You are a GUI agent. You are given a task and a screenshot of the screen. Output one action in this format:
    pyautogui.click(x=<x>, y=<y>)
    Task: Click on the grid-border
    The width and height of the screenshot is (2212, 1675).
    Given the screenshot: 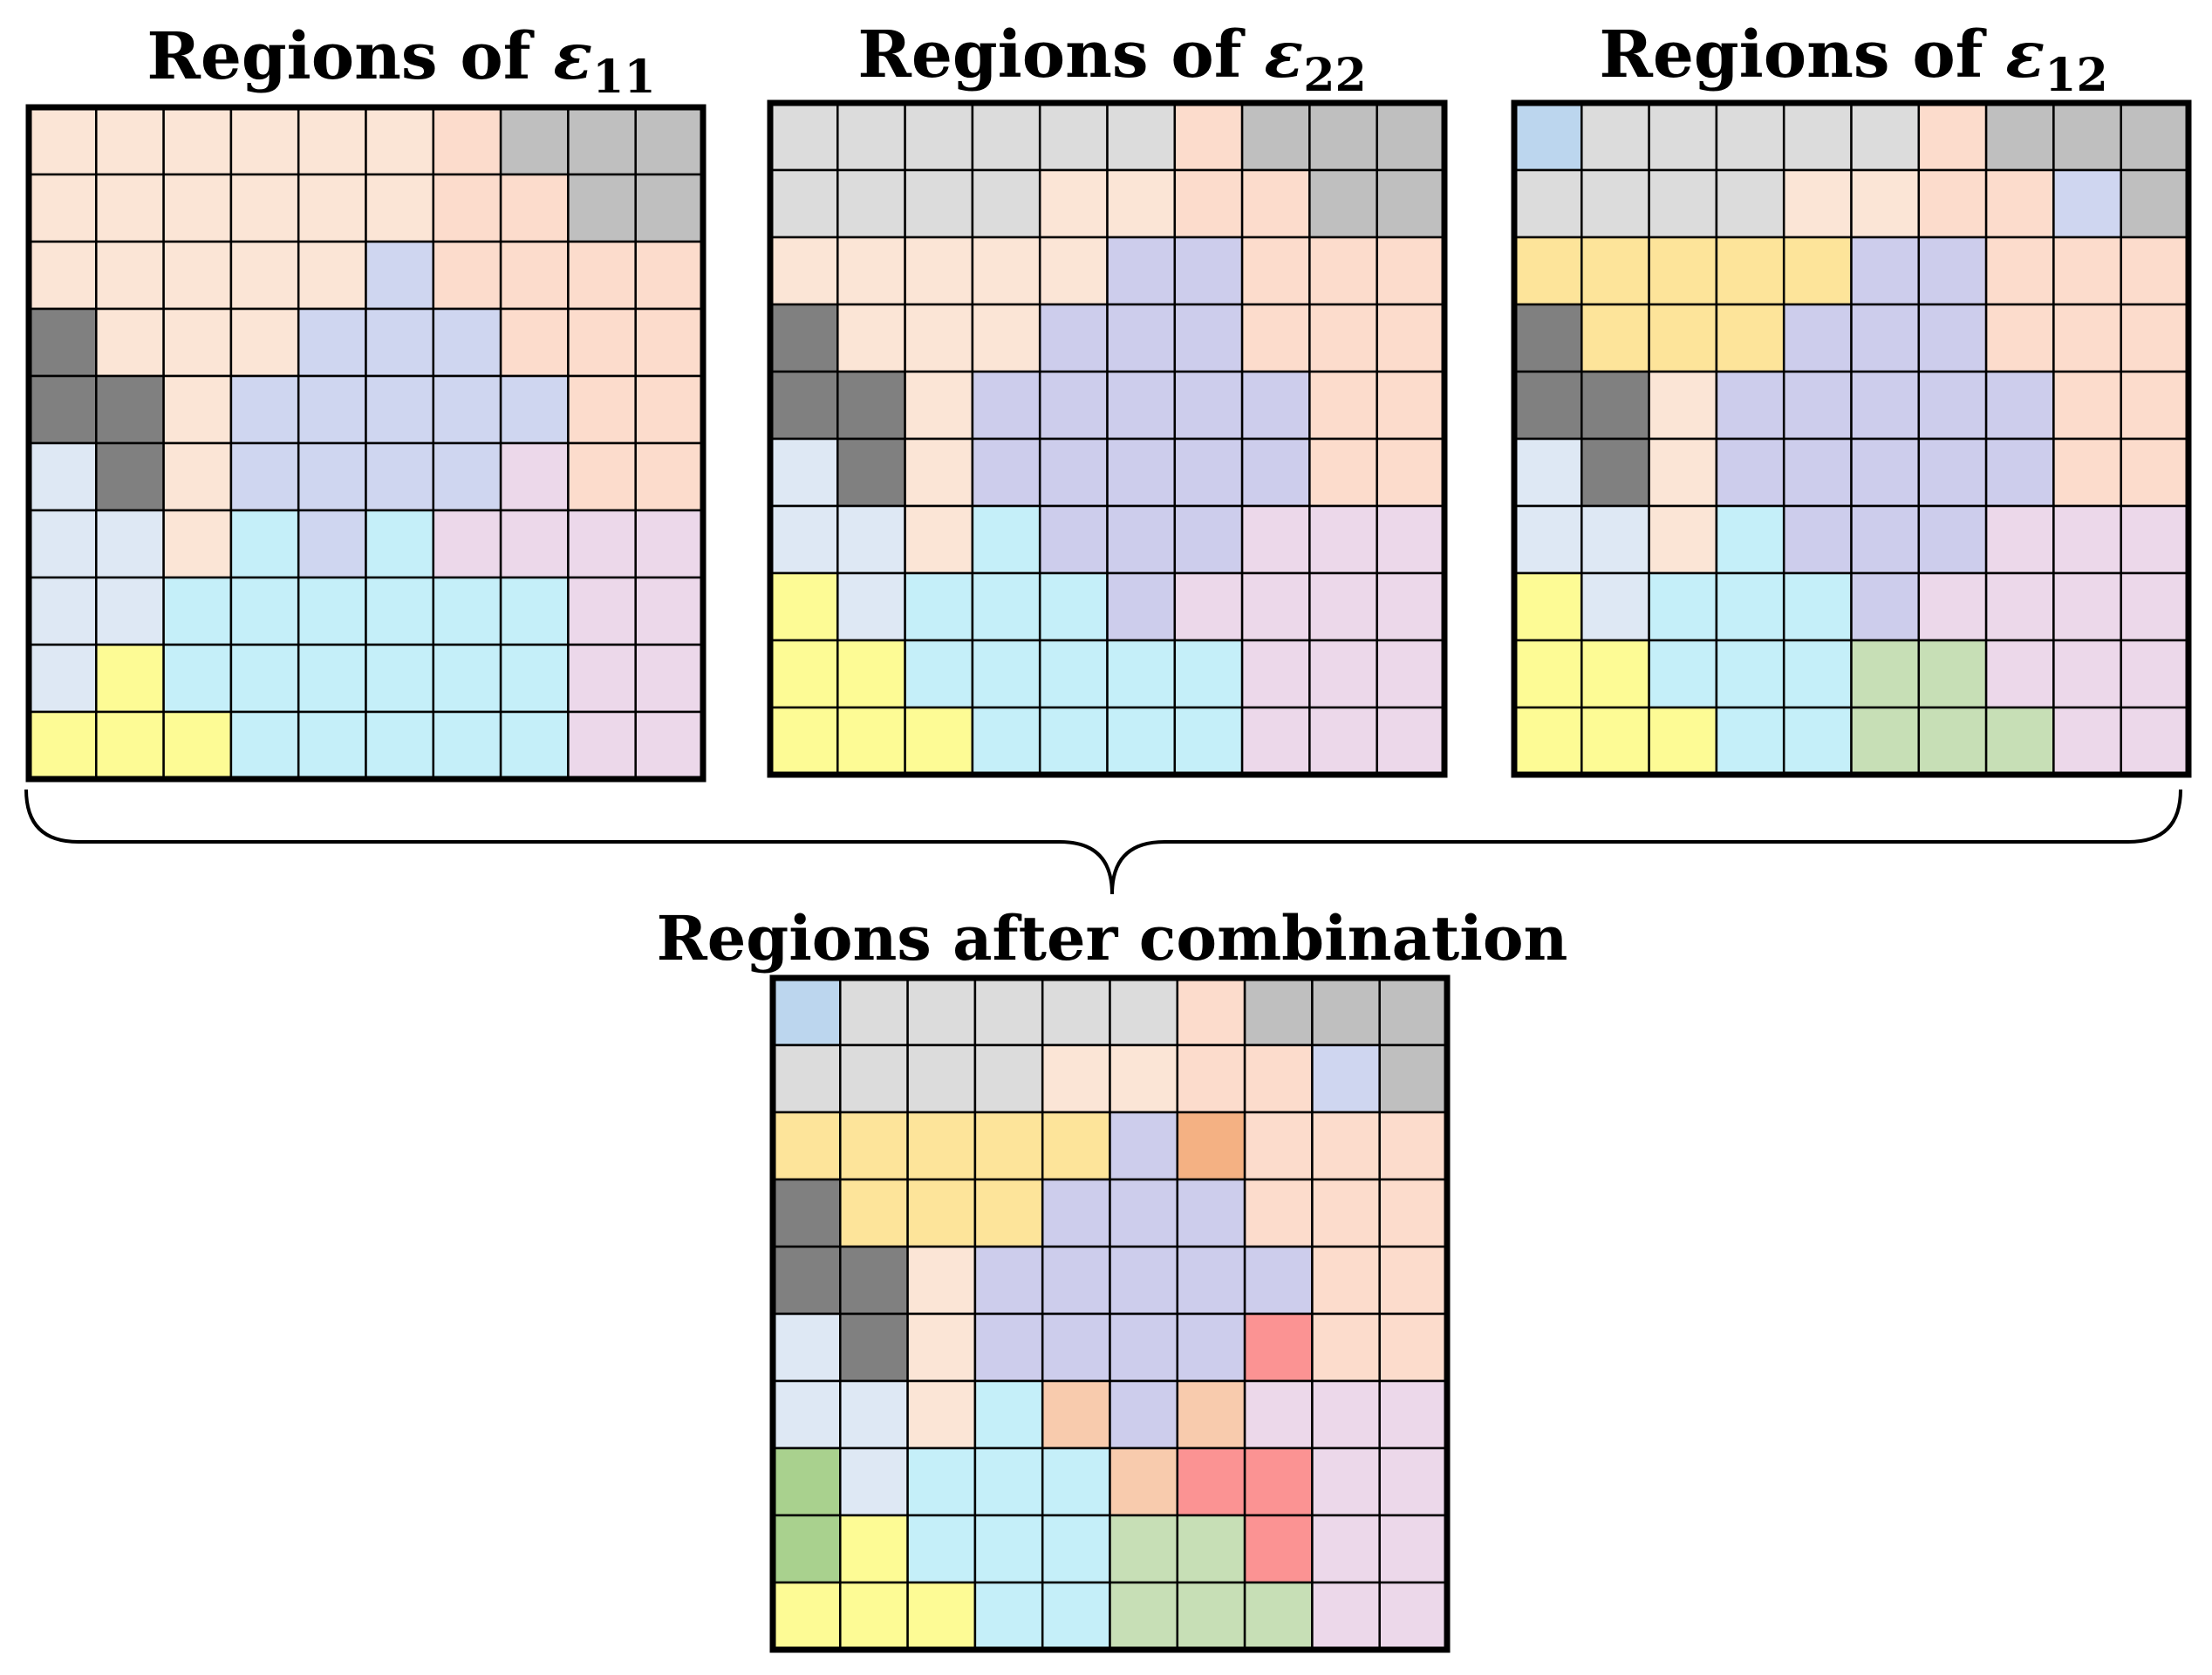 What is the action you would take?
    pyautogui.click(x=1107, y=439)
    